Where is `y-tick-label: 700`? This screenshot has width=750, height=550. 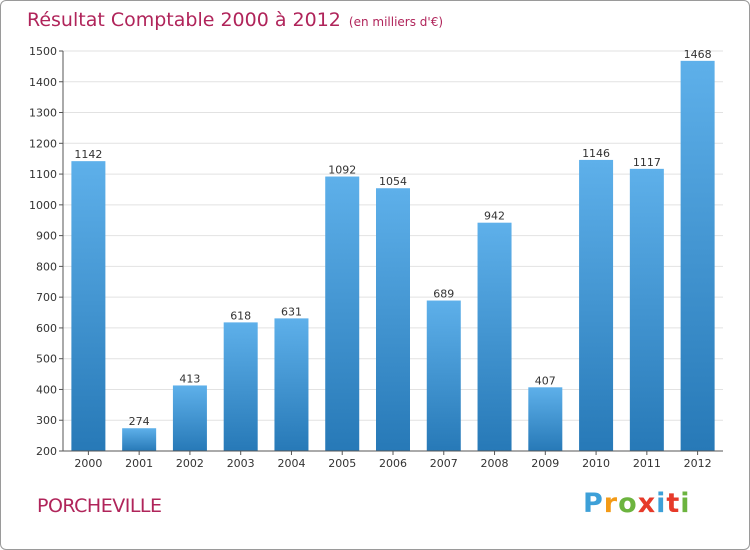
y-tick-label: 700 is located at coordinates (46, 297).